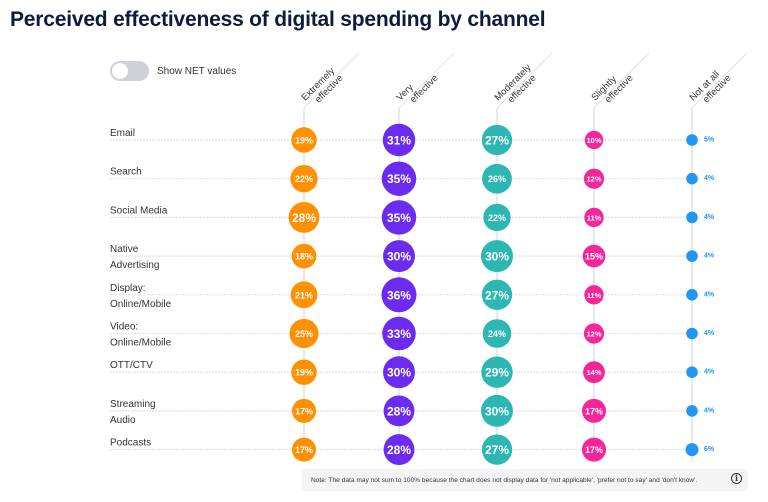 Image resolution: width=768 pixels, height=502 pixels. What do you see at coordinates (594, 295) in the screenshot?
I see `data-label: 11%` at bounding box center [594, 295].